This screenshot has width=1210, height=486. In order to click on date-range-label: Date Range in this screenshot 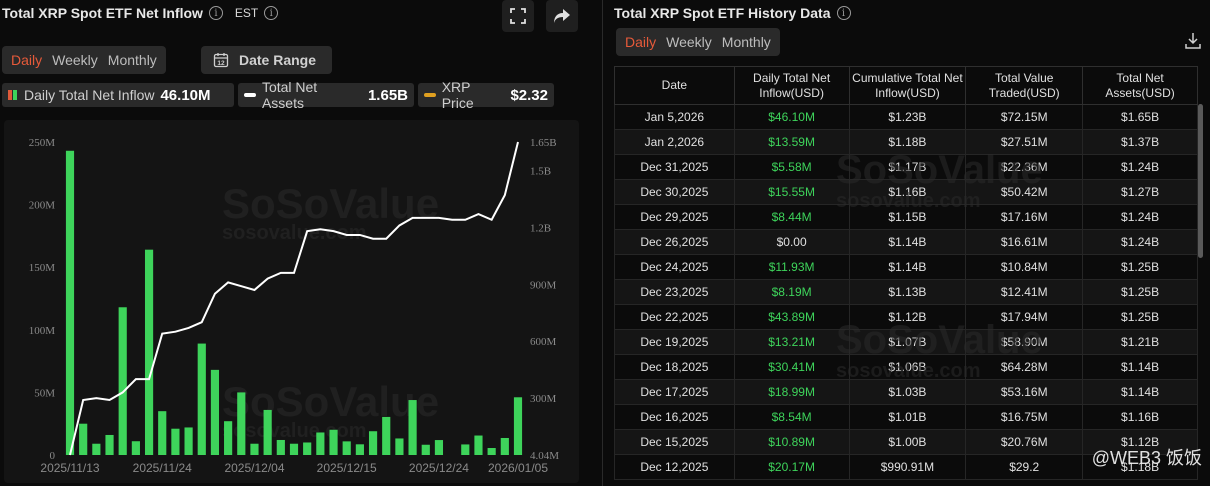, I will do `click(278, 60)`.